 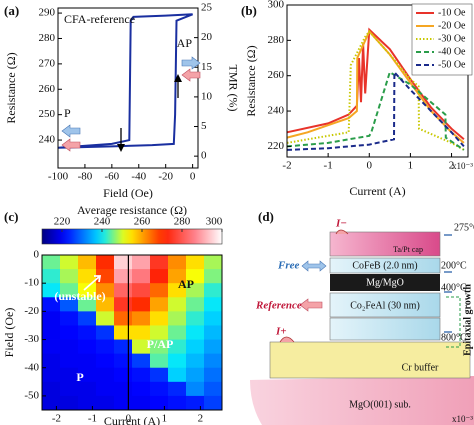 I want to click on x-tick-label: -100, so click(x=58, y=177).